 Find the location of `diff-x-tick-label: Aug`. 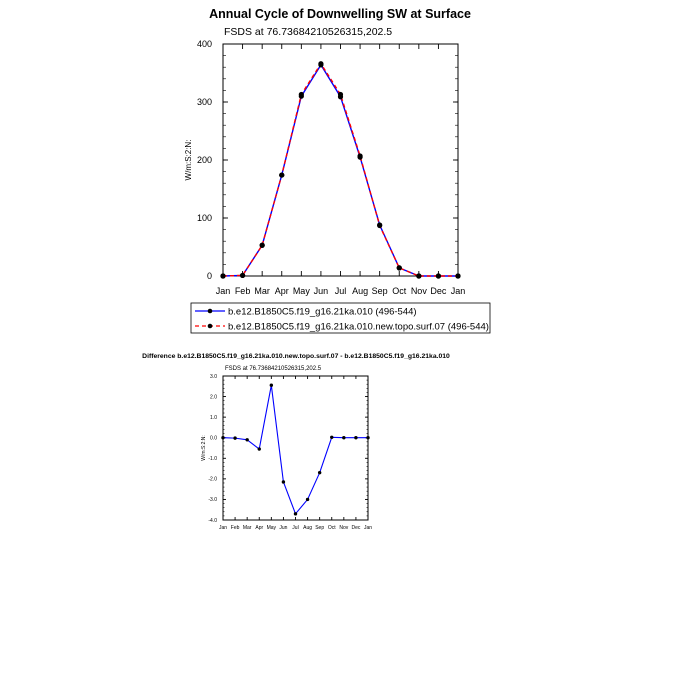

diff-x-tick-label: Aug is located at coordinates (307, 528).